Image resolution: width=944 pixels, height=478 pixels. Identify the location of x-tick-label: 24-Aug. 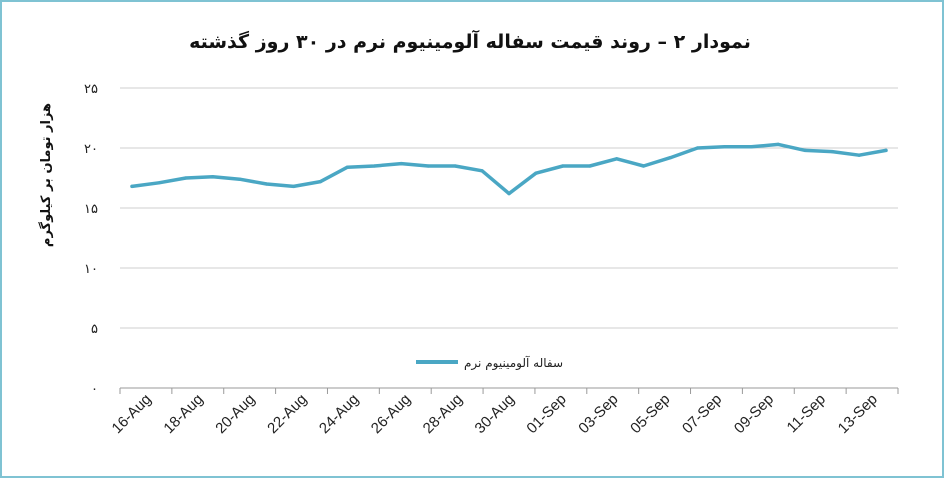
(339, 414).